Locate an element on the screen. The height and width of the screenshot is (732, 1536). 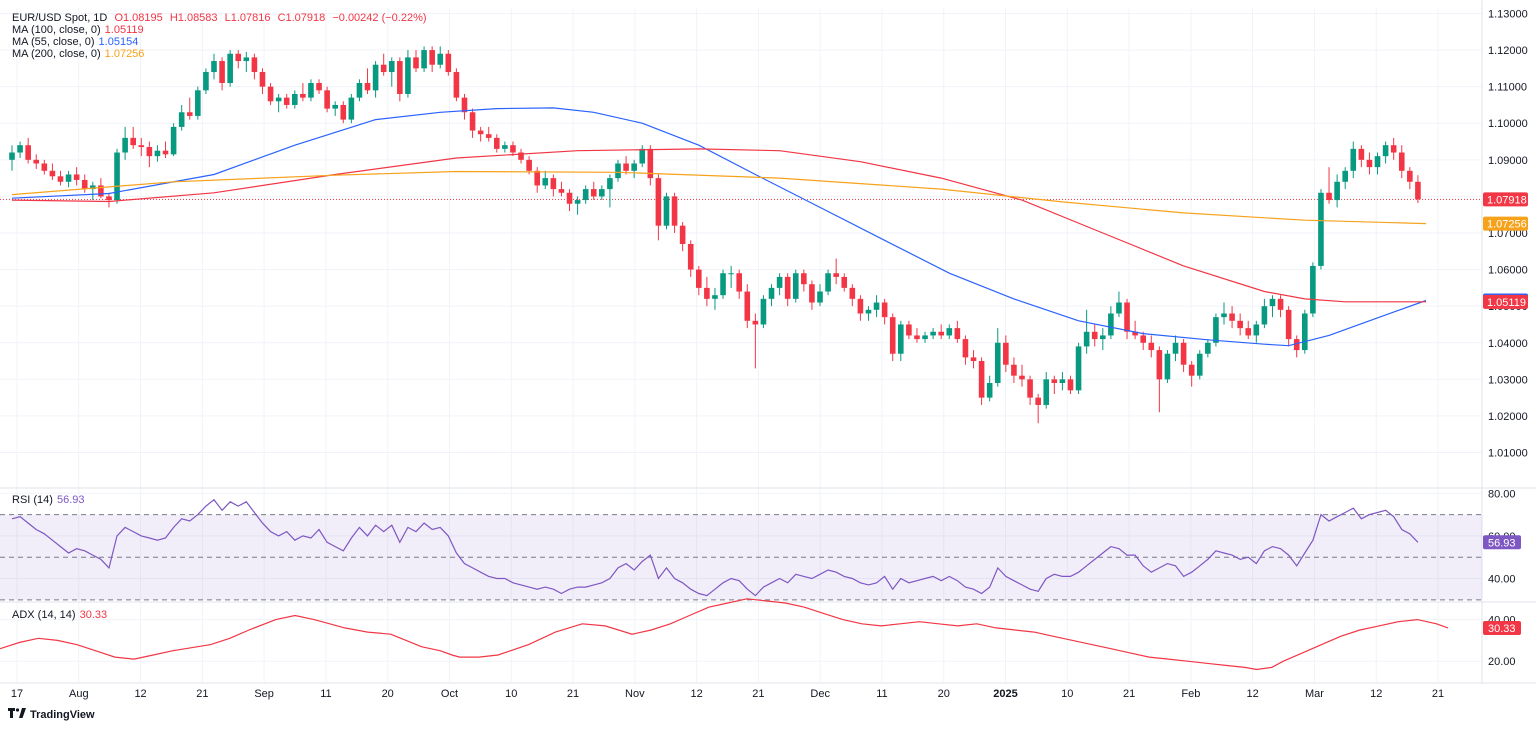
tradingview-brand: TradingView is located at coordinates (51, 714).